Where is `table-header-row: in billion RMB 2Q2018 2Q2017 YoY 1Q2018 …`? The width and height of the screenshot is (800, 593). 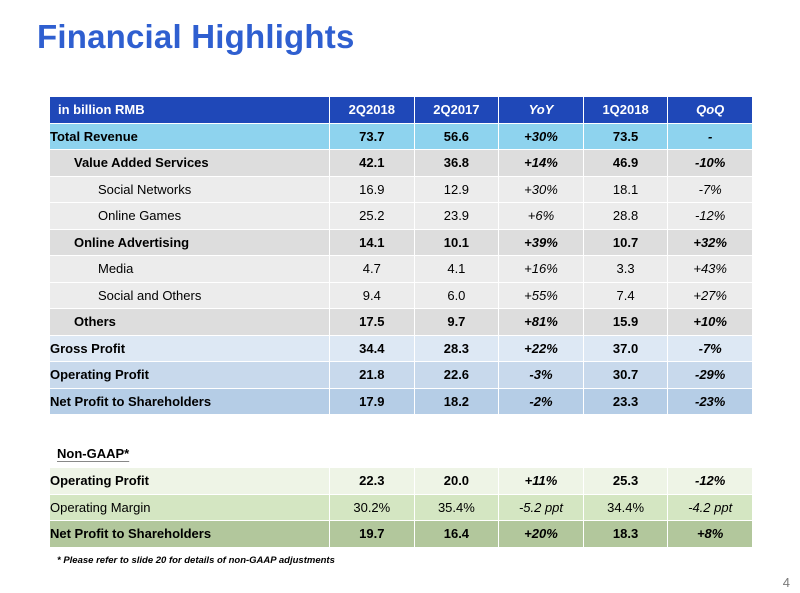 table-header-row: in billion RMB 2Q2018 2Q2017 YoY 1Q2018 … is located at coordinates (401, 110).